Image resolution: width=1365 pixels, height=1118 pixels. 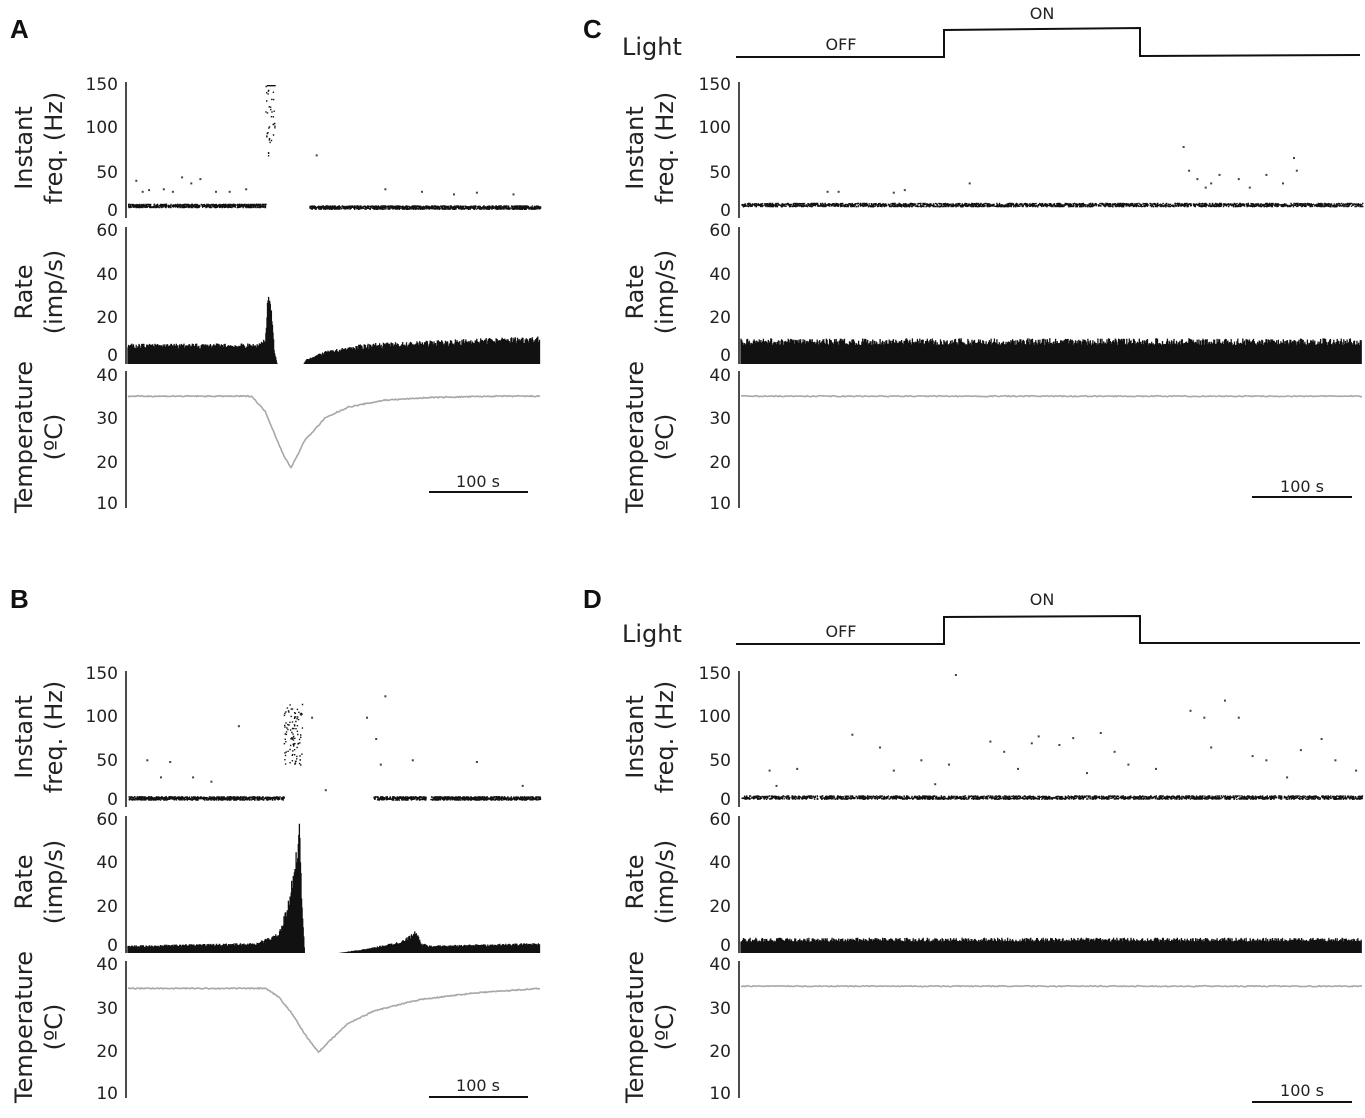 What do you see at coordinates (24, 737) in the screenshot?
I see `freq-label-line1: Instant` at bounding box center [24, 737].